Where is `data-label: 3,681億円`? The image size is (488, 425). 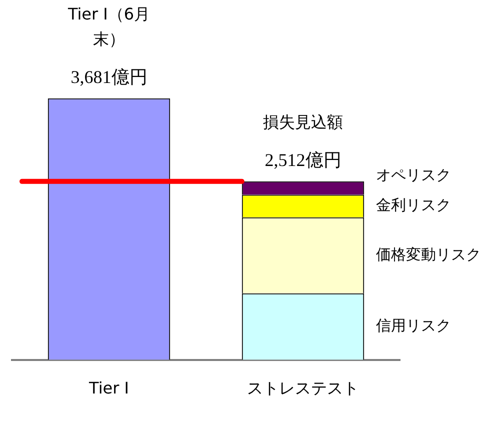 data-label: 3,681億円 is located at coordinates (109, 77).